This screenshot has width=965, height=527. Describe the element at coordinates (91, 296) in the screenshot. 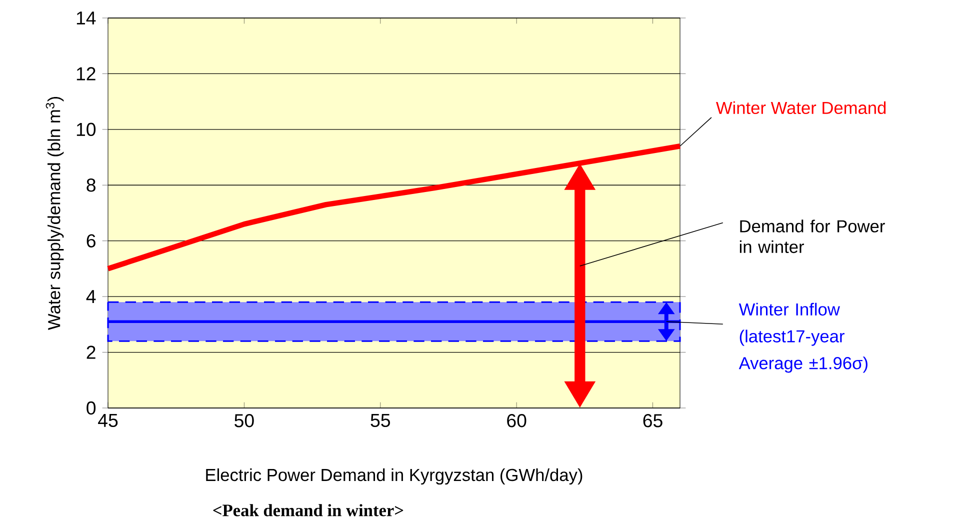

I see `y-tick-label: 4` at that location.